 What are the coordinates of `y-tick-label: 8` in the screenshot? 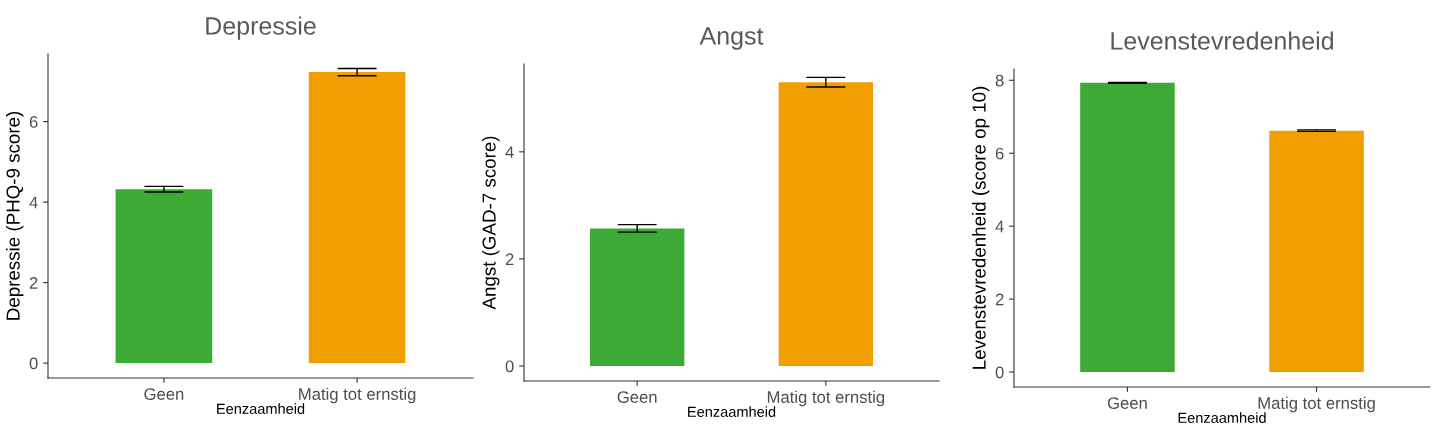 It's located at (999, 80).